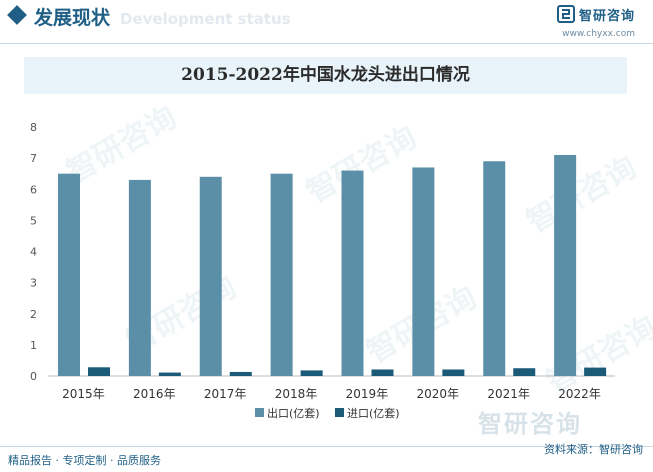 The width and height of the screenshot is (653, 472). What do you see at coordinates (579, 394) in the screenshot?
I see `x-tick-label: 2022年` at bounding box center [579, 394].